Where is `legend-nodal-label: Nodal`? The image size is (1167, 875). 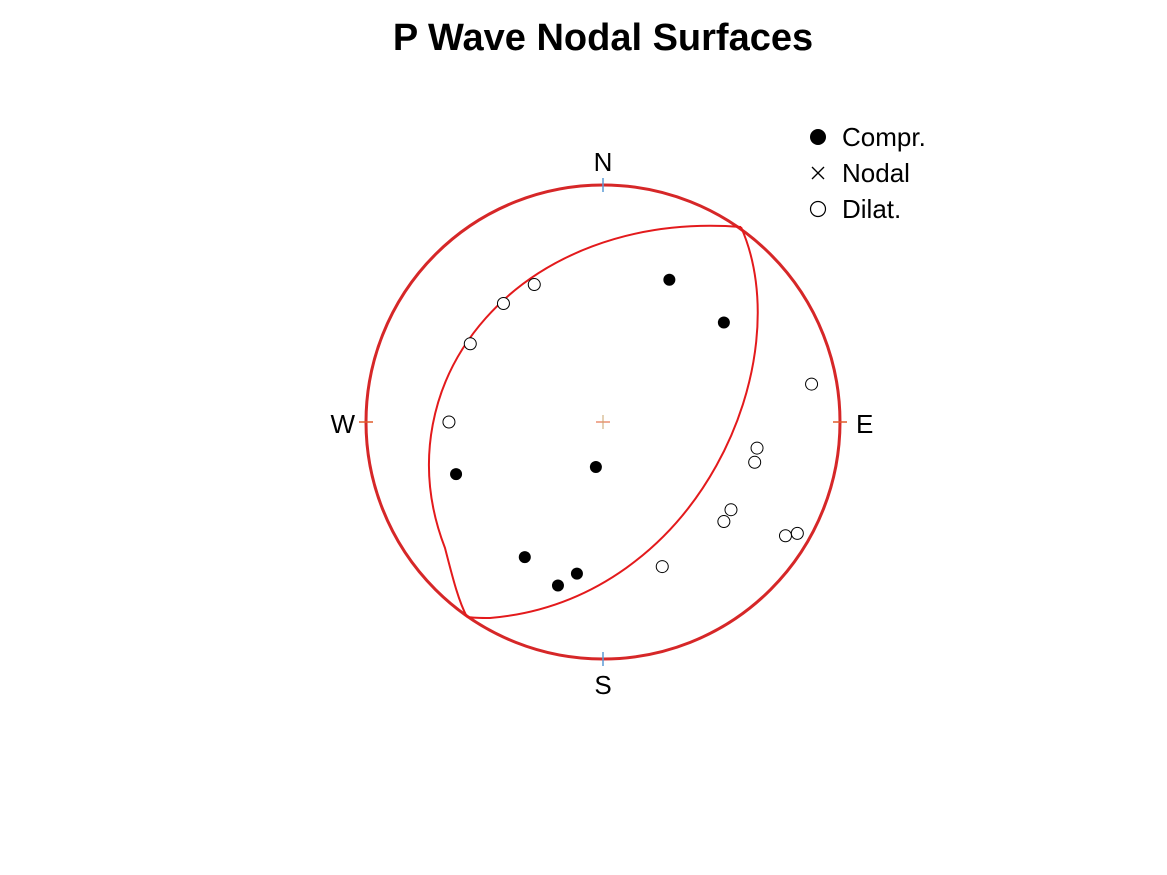 legend-nodal-label: Nodal is located at coordinates (876, 173).